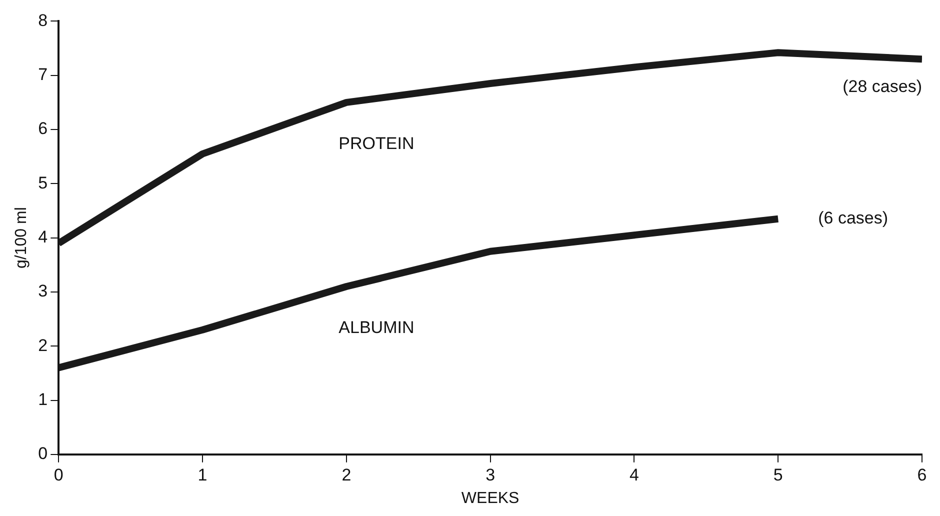  Describe the element at coordinates (43, 128) in the screenshot. I see `y-tick-label: 6` at that location.